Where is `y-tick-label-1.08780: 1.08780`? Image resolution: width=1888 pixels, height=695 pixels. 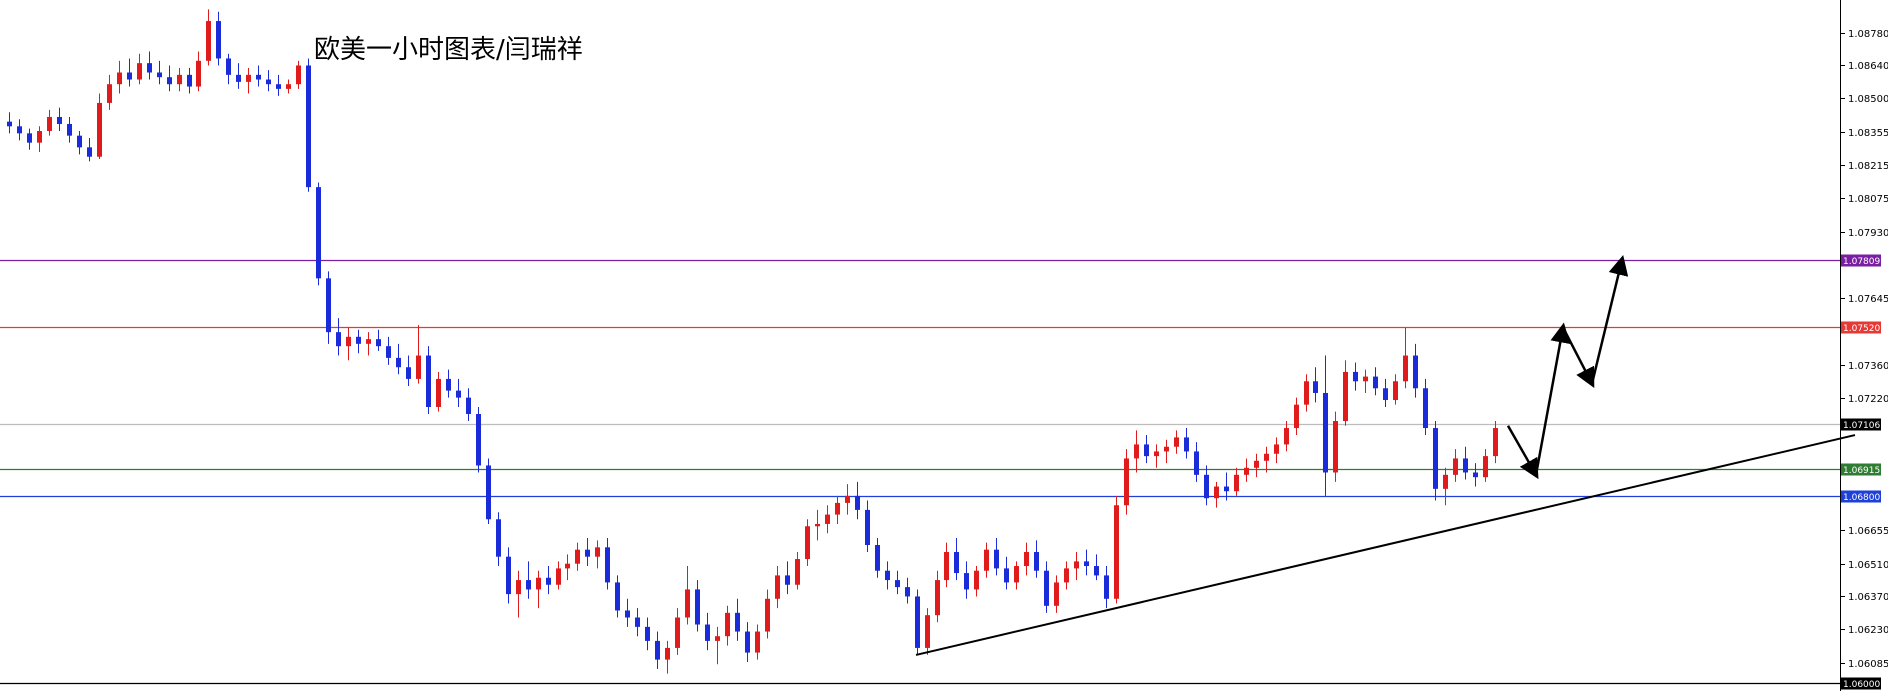
y-tick-label-1.08780: 1.08780 is located at coordinates (1868, 34).